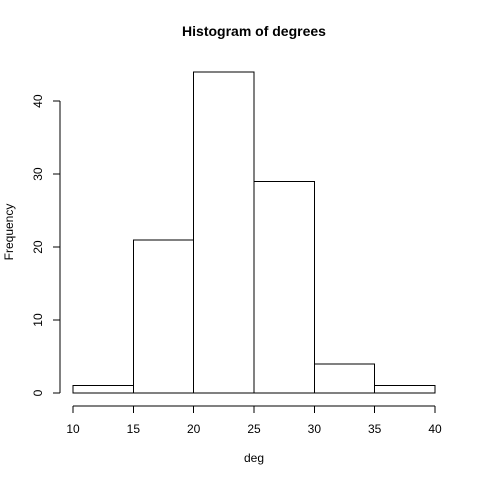  I want to click on y-tick-label-40: 40, so click(38, 101).